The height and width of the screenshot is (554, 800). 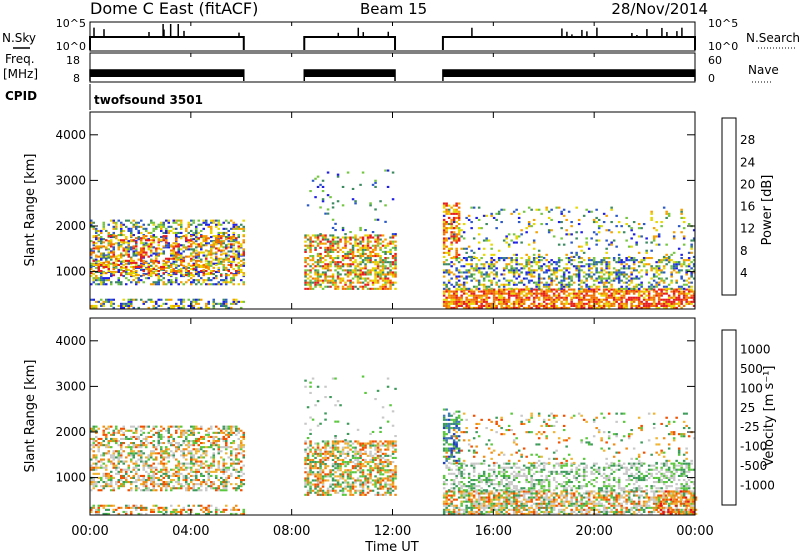 I want to click on nave-tick-top: 60, so click(x=715, y=60).